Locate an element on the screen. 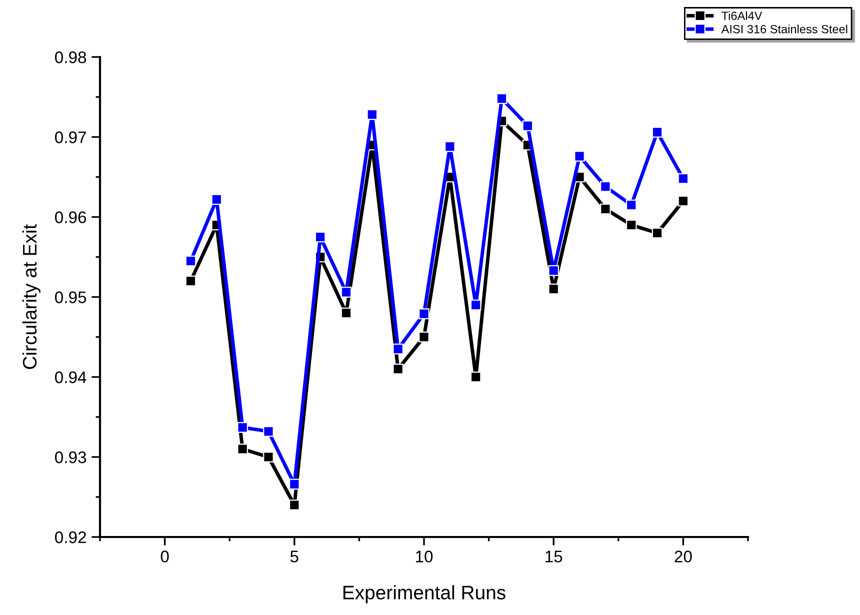 Image resolution: width=860 pixels, height=615 pixels. y-tick-label: 0.98 is located at coordinates (70, 57).